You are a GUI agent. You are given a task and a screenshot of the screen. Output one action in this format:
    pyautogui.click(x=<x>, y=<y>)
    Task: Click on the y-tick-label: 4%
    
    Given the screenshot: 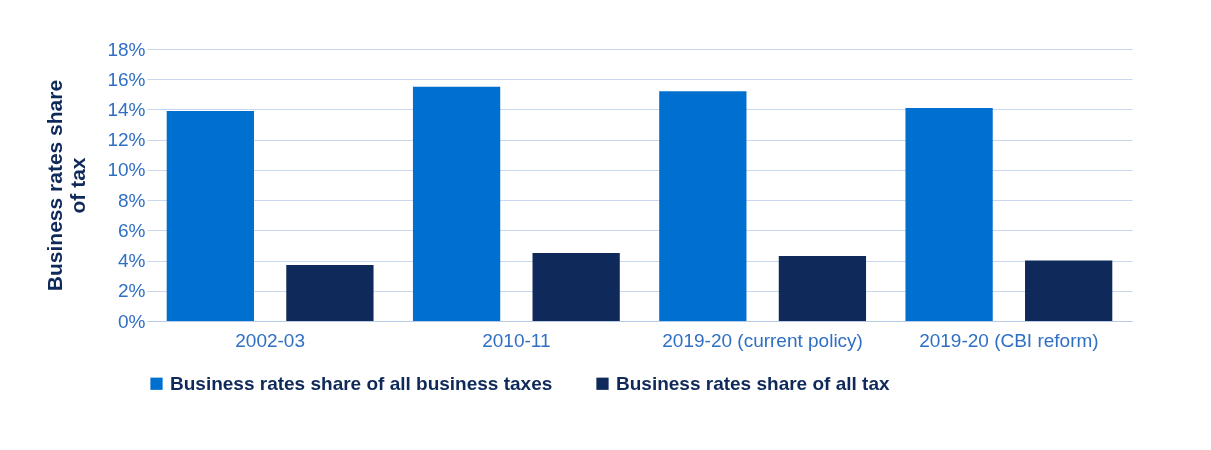 What is the action you would take?
    pyautogui.click(x=132, y=261)
    